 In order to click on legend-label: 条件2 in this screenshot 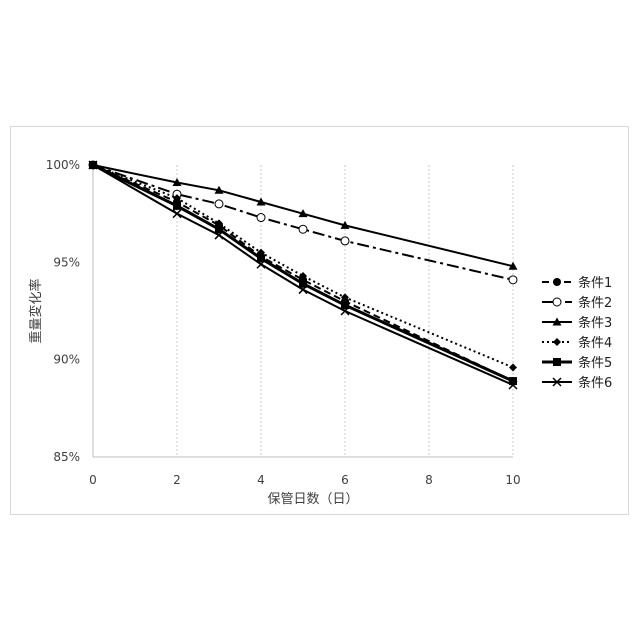, I will do `click(595, 303)`.